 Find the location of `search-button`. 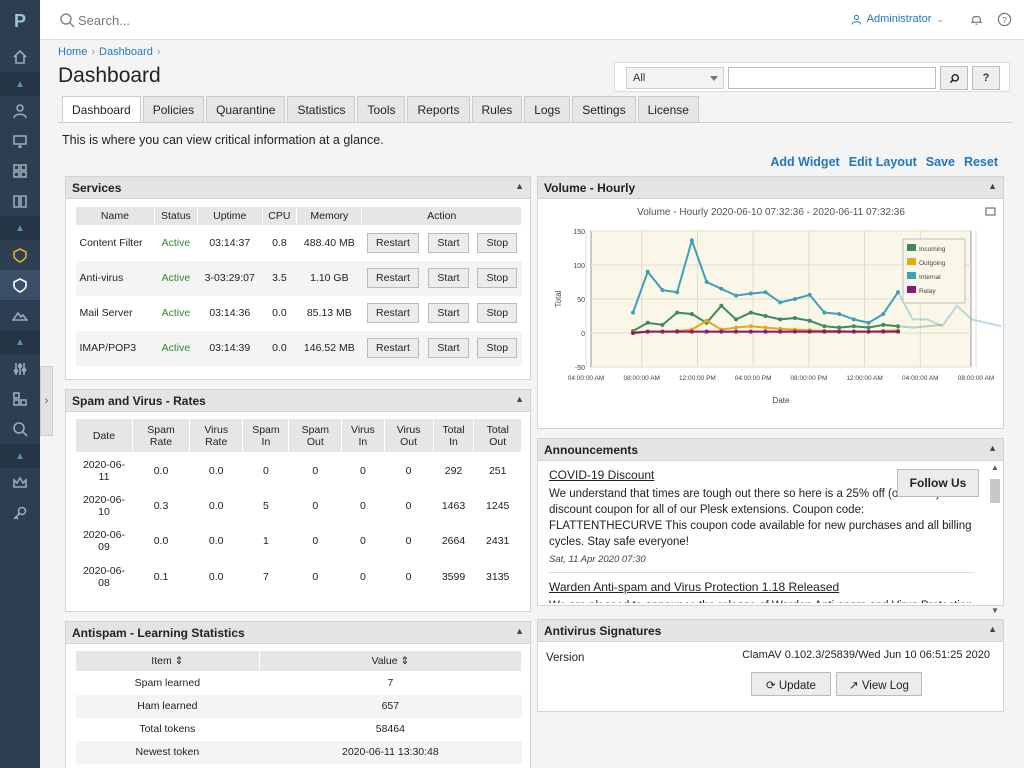

search-button is located at coordinates (954, 78).